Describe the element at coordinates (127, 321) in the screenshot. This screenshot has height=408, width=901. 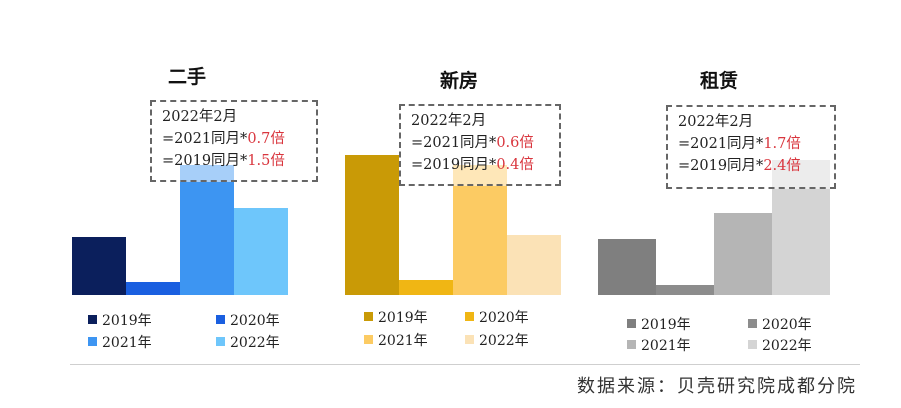
I see `chart-1-legend-label-1: 2019年` at that location.